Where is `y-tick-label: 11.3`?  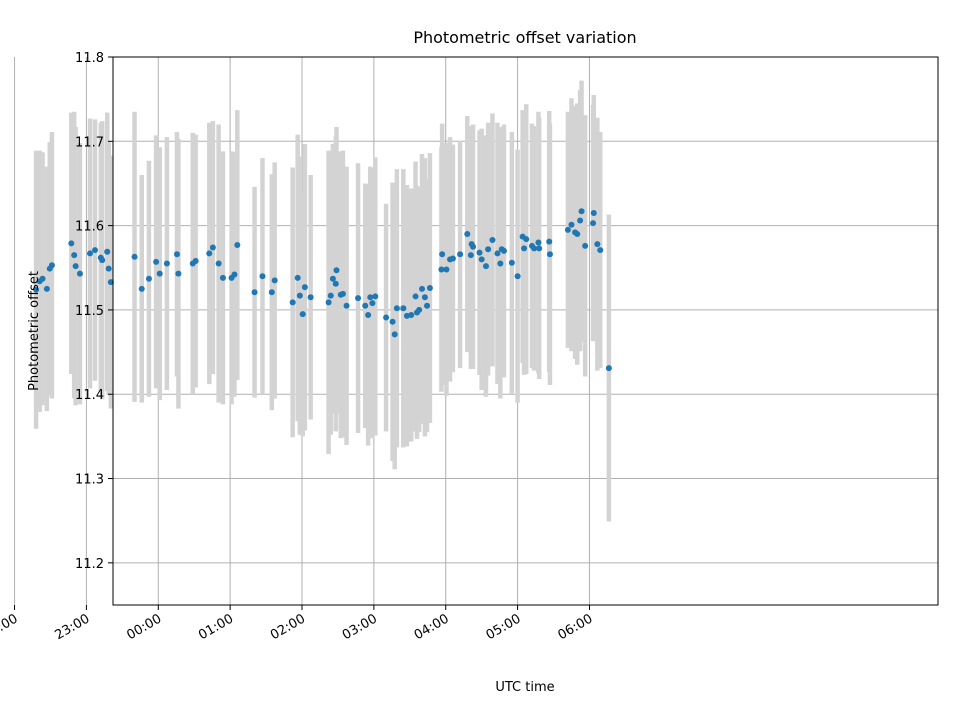
y-tick-label: 11.3 is located at coordinates (89, 480).